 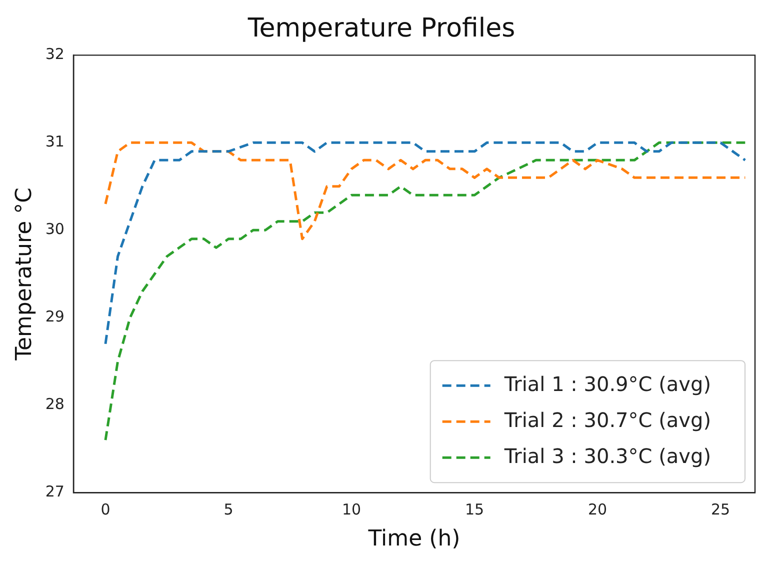 I want to click on x-tick-label: 0, so click(x=105, y=509).